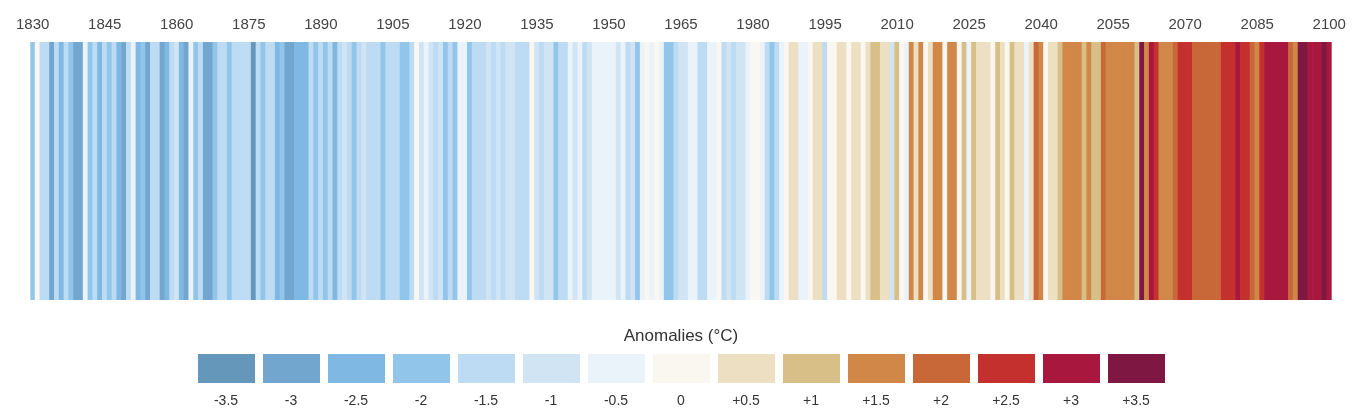 This screenshot has width=1362, height=412. I want to click on color-bar-label: -1.5, so click(486, 400).